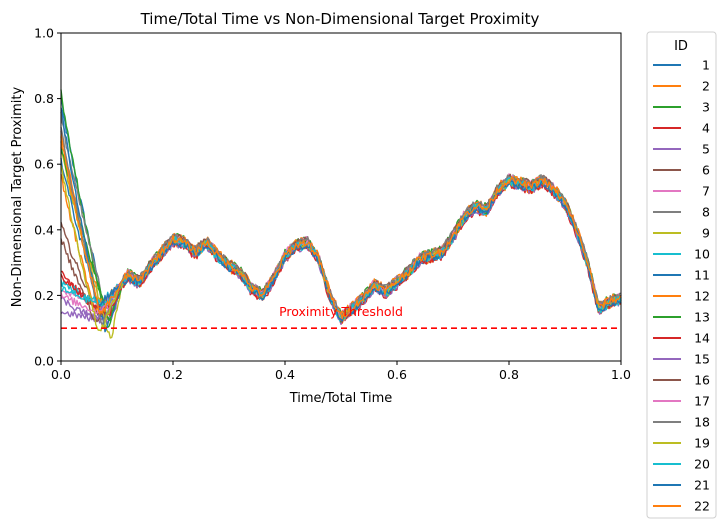 Image resolution: width=725 pixels, height=528 pixels. Describe the element at coordinates (17, 197) in the screenshot. I see `y-axis-label: Non-Dimensional Target Proximity` at that location.